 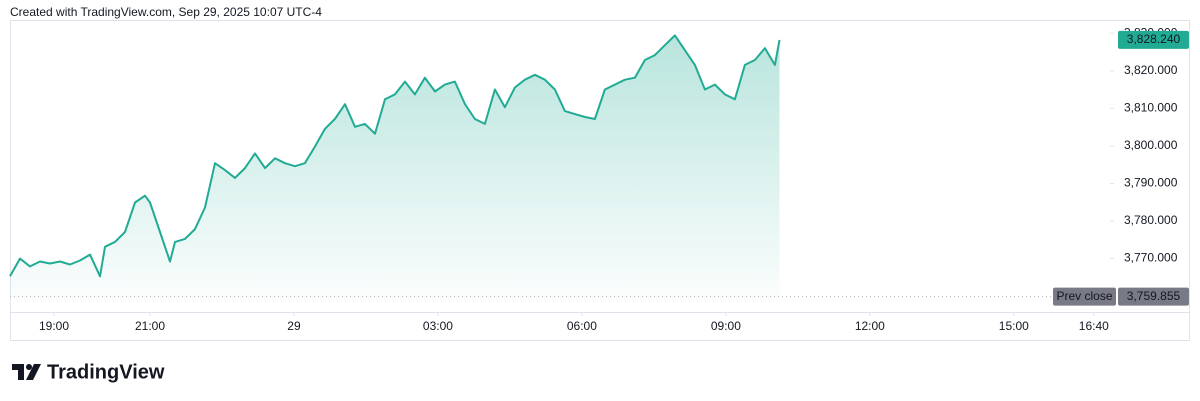 I want to click on x-tick-label: 12:00, so click(x=870, y=326).